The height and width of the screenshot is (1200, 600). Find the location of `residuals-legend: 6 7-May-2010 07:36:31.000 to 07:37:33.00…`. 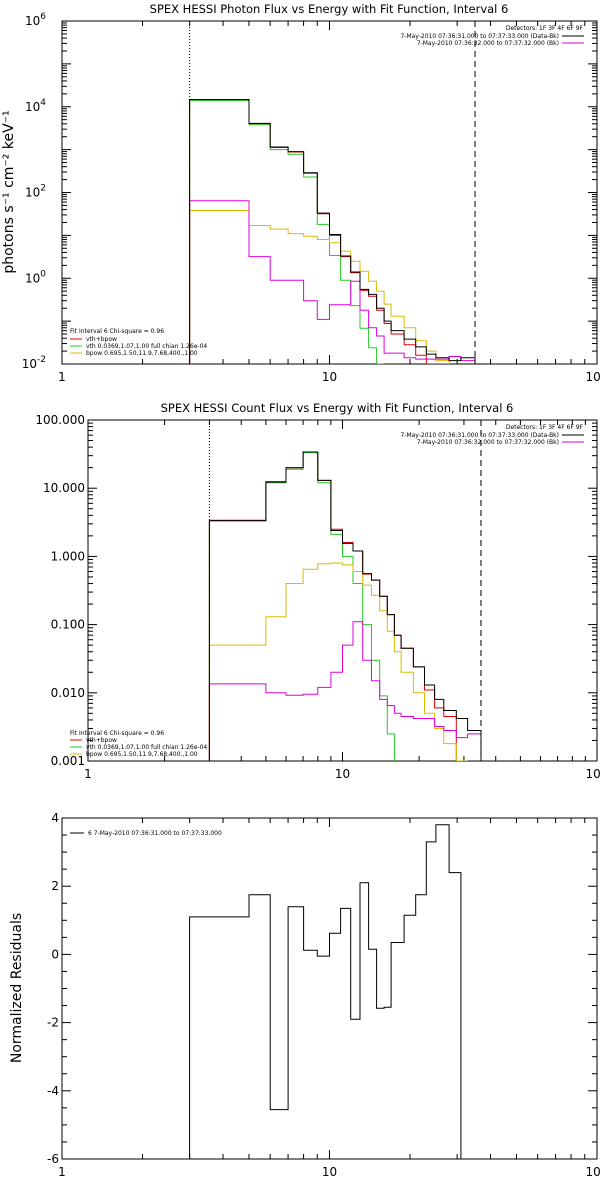

residuals-legend: 6 7-May-2010 07:36:31.000 to 07:37:33.00… is located at coordinates (146, 833).